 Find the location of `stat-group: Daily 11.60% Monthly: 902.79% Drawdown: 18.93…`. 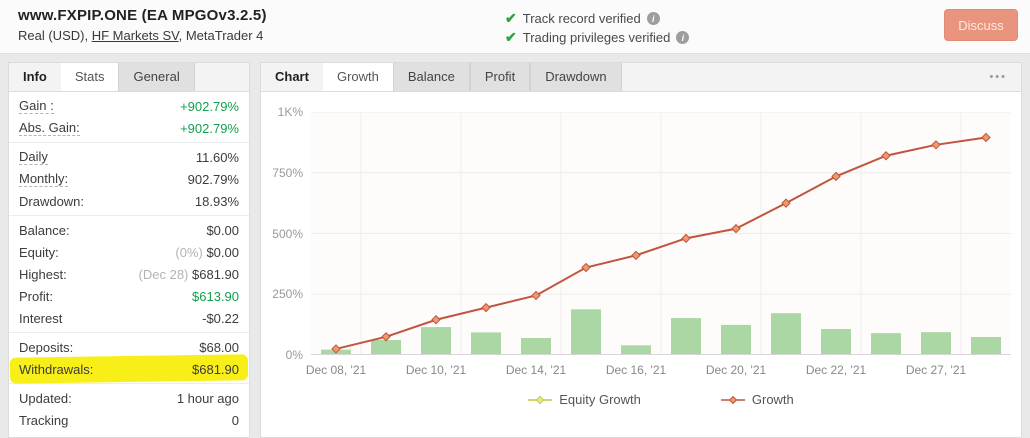

stat-group: Daily 11.60% Monthly: 902.79% Drawdown: 18.93… is located at coordinates (129, 179).